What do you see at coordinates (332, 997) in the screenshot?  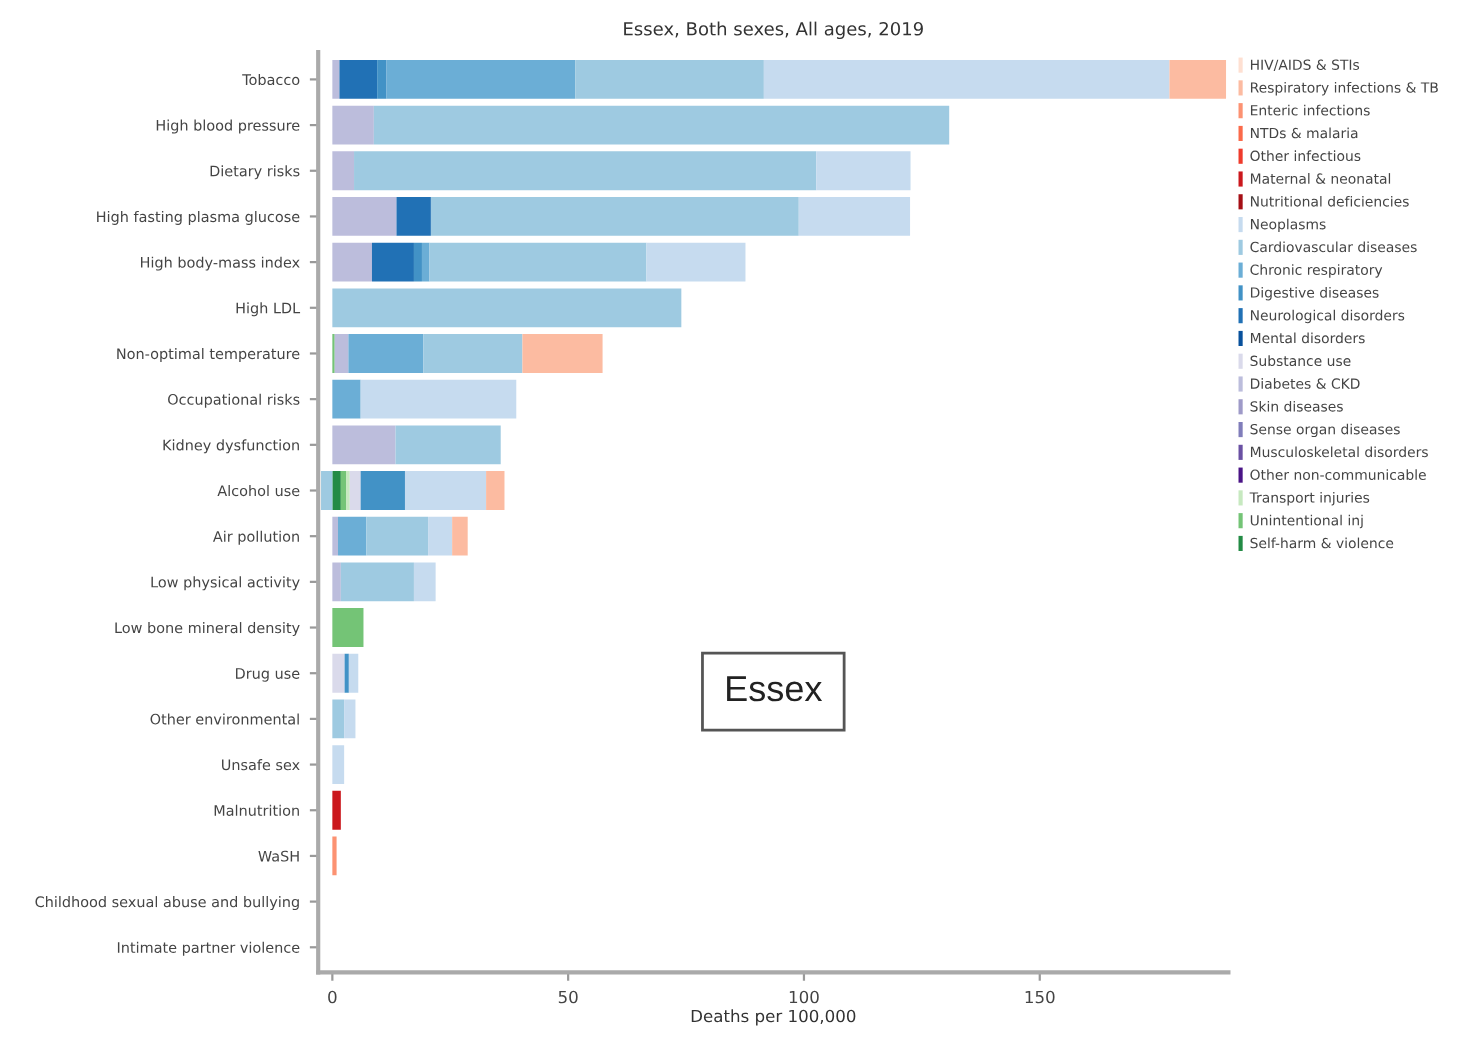 I see `x-tick-label: 0` at bounding box center [332, 997].